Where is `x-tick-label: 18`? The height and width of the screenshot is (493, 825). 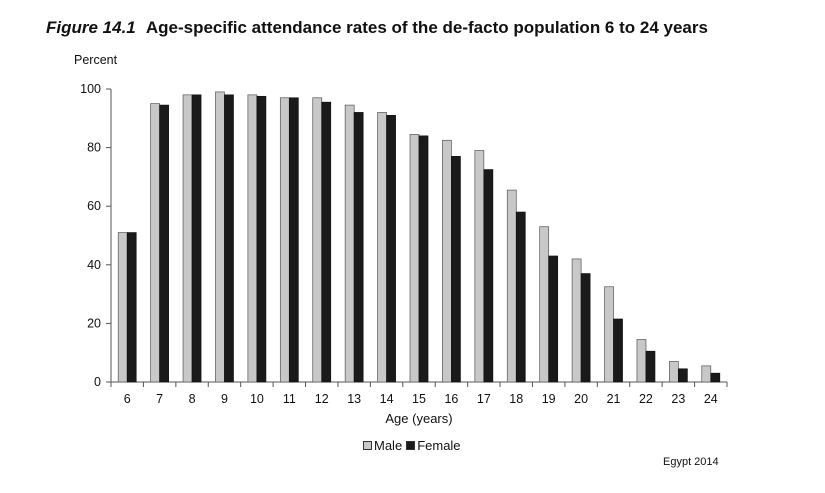
x-tick-label: 18 is located at coordinates (516, 399).